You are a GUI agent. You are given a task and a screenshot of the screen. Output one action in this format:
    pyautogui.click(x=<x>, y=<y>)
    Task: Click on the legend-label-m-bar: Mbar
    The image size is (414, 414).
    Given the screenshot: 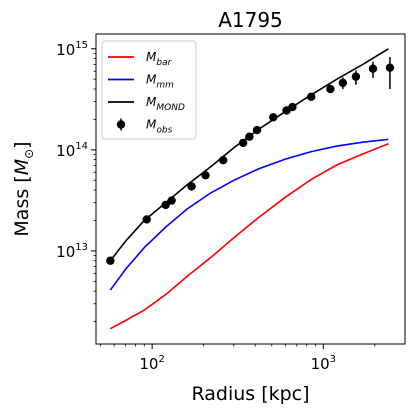 What is the action you would take?
    pyautogui.click(x=159, y=59)
    